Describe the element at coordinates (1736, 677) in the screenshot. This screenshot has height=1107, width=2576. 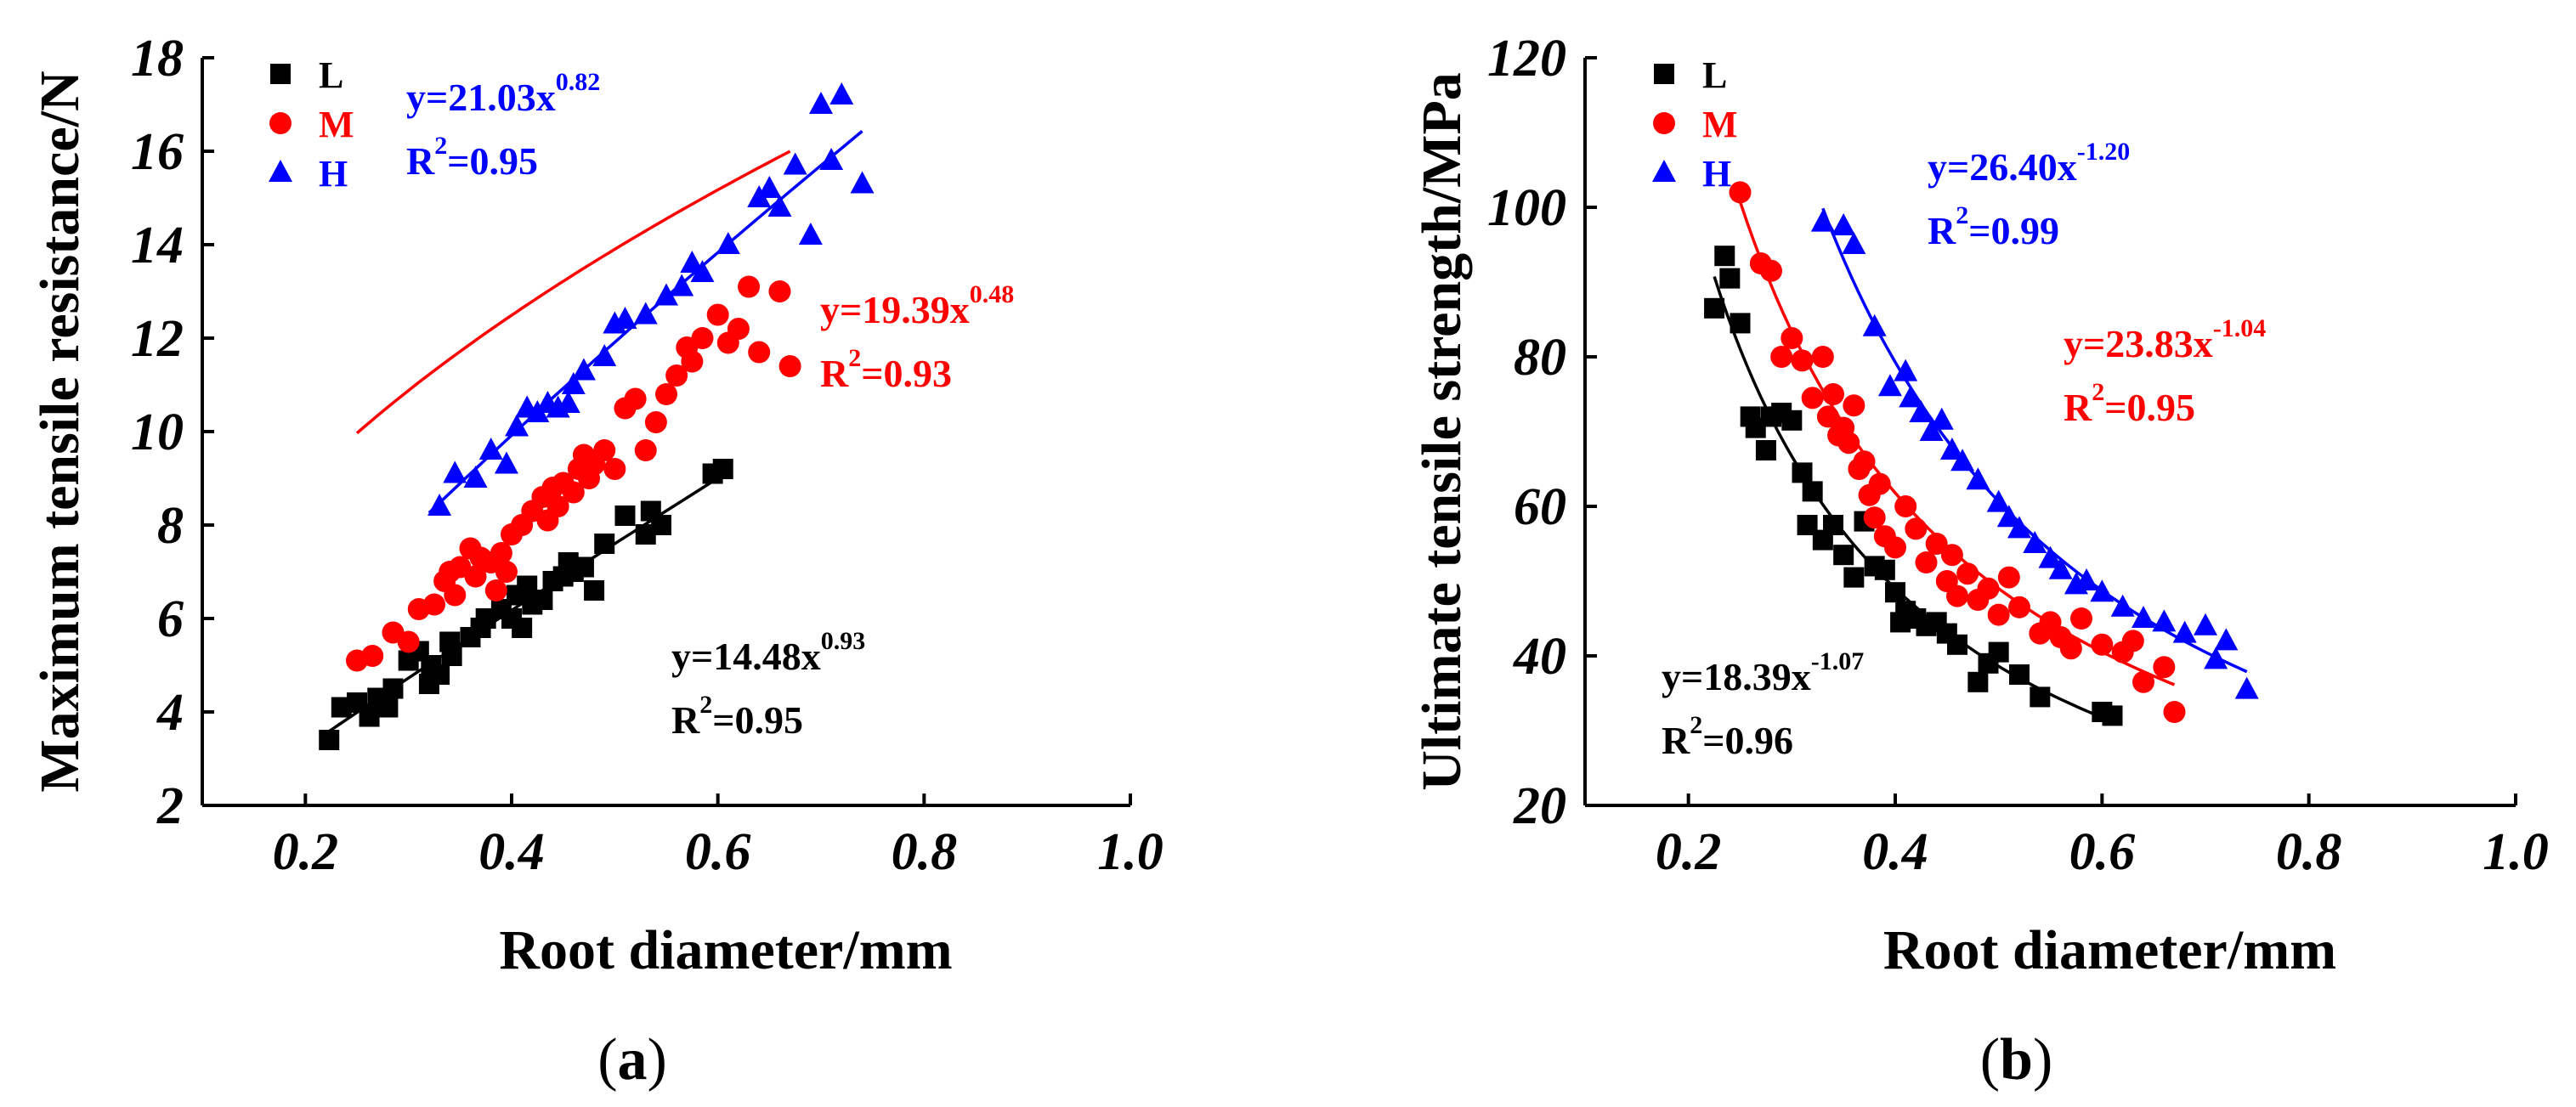
I see `equation-body: y=18.39x` at that location.